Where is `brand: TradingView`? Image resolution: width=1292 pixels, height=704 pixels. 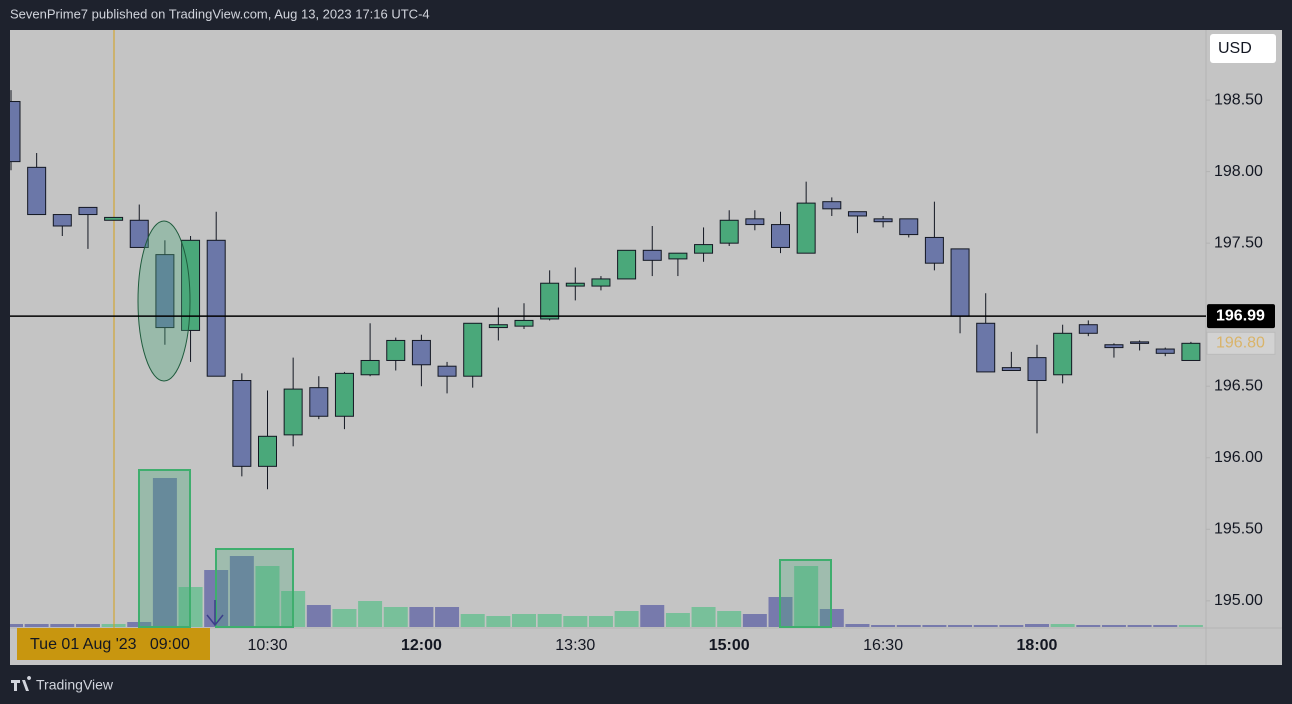
brand: TradingView is located at coordinates (75, 685).